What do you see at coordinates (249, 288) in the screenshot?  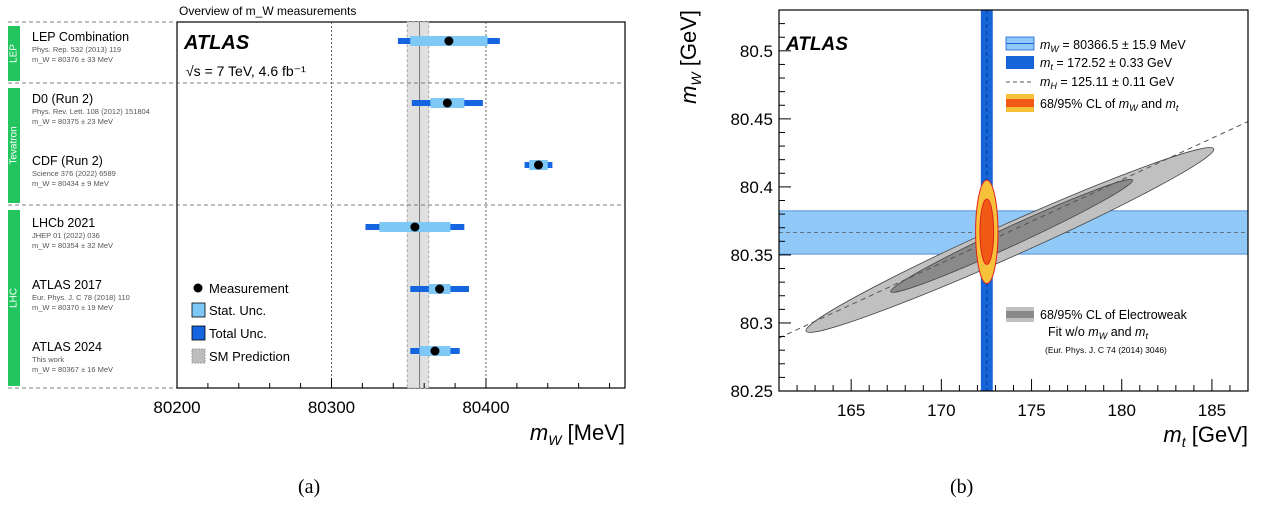 I see `legend-measurement-label: Measurement` at bounding box center [249, 288].